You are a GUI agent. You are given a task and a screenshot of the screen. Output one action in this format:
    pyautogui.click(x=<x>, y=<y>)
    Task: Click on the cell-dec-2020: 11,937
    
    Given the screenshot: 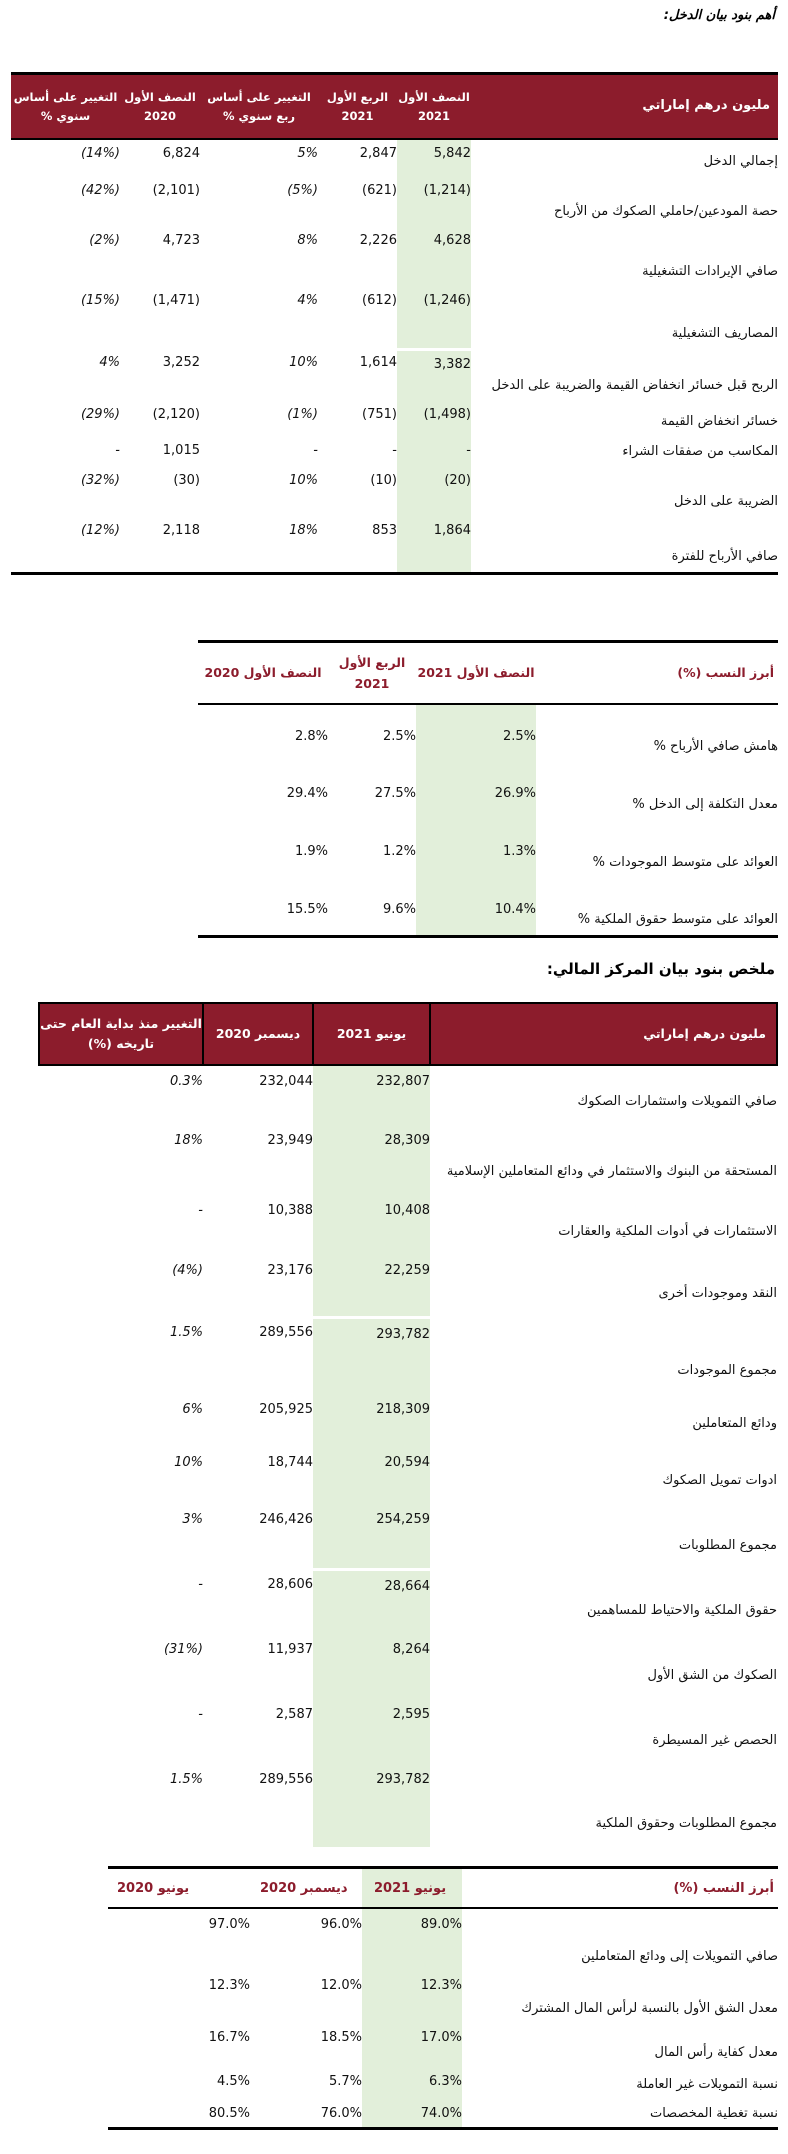 What is the action you would take?
    pyautogui.click(x=290, y=1649)
    